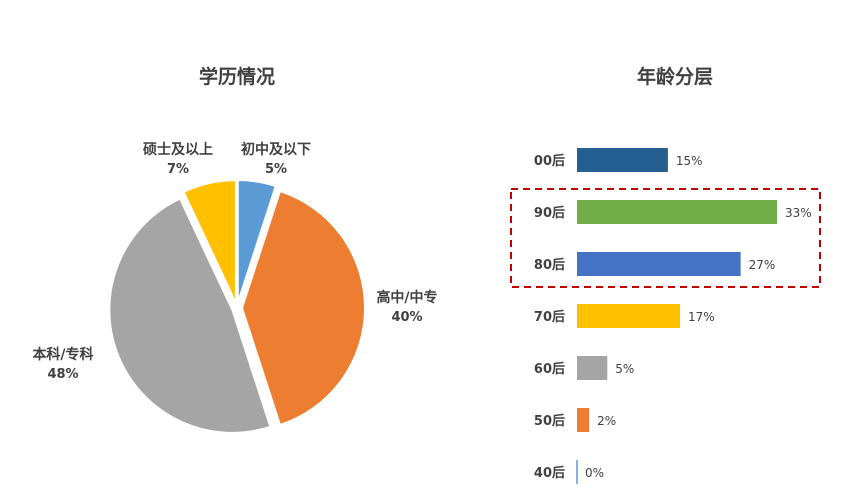  What do you see at coordinates (178, 149) in the screenshot?
I see `pie-slice-label: 硕士及以上` at bounding box center [178, 149].